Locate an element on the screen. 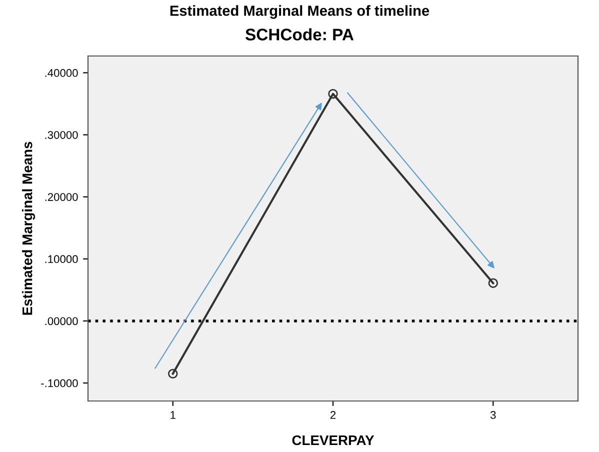 Image resolution: width=599 pixels, height=452 pixels. y-tick-label: .20000 is located at coordinates (61, 197).